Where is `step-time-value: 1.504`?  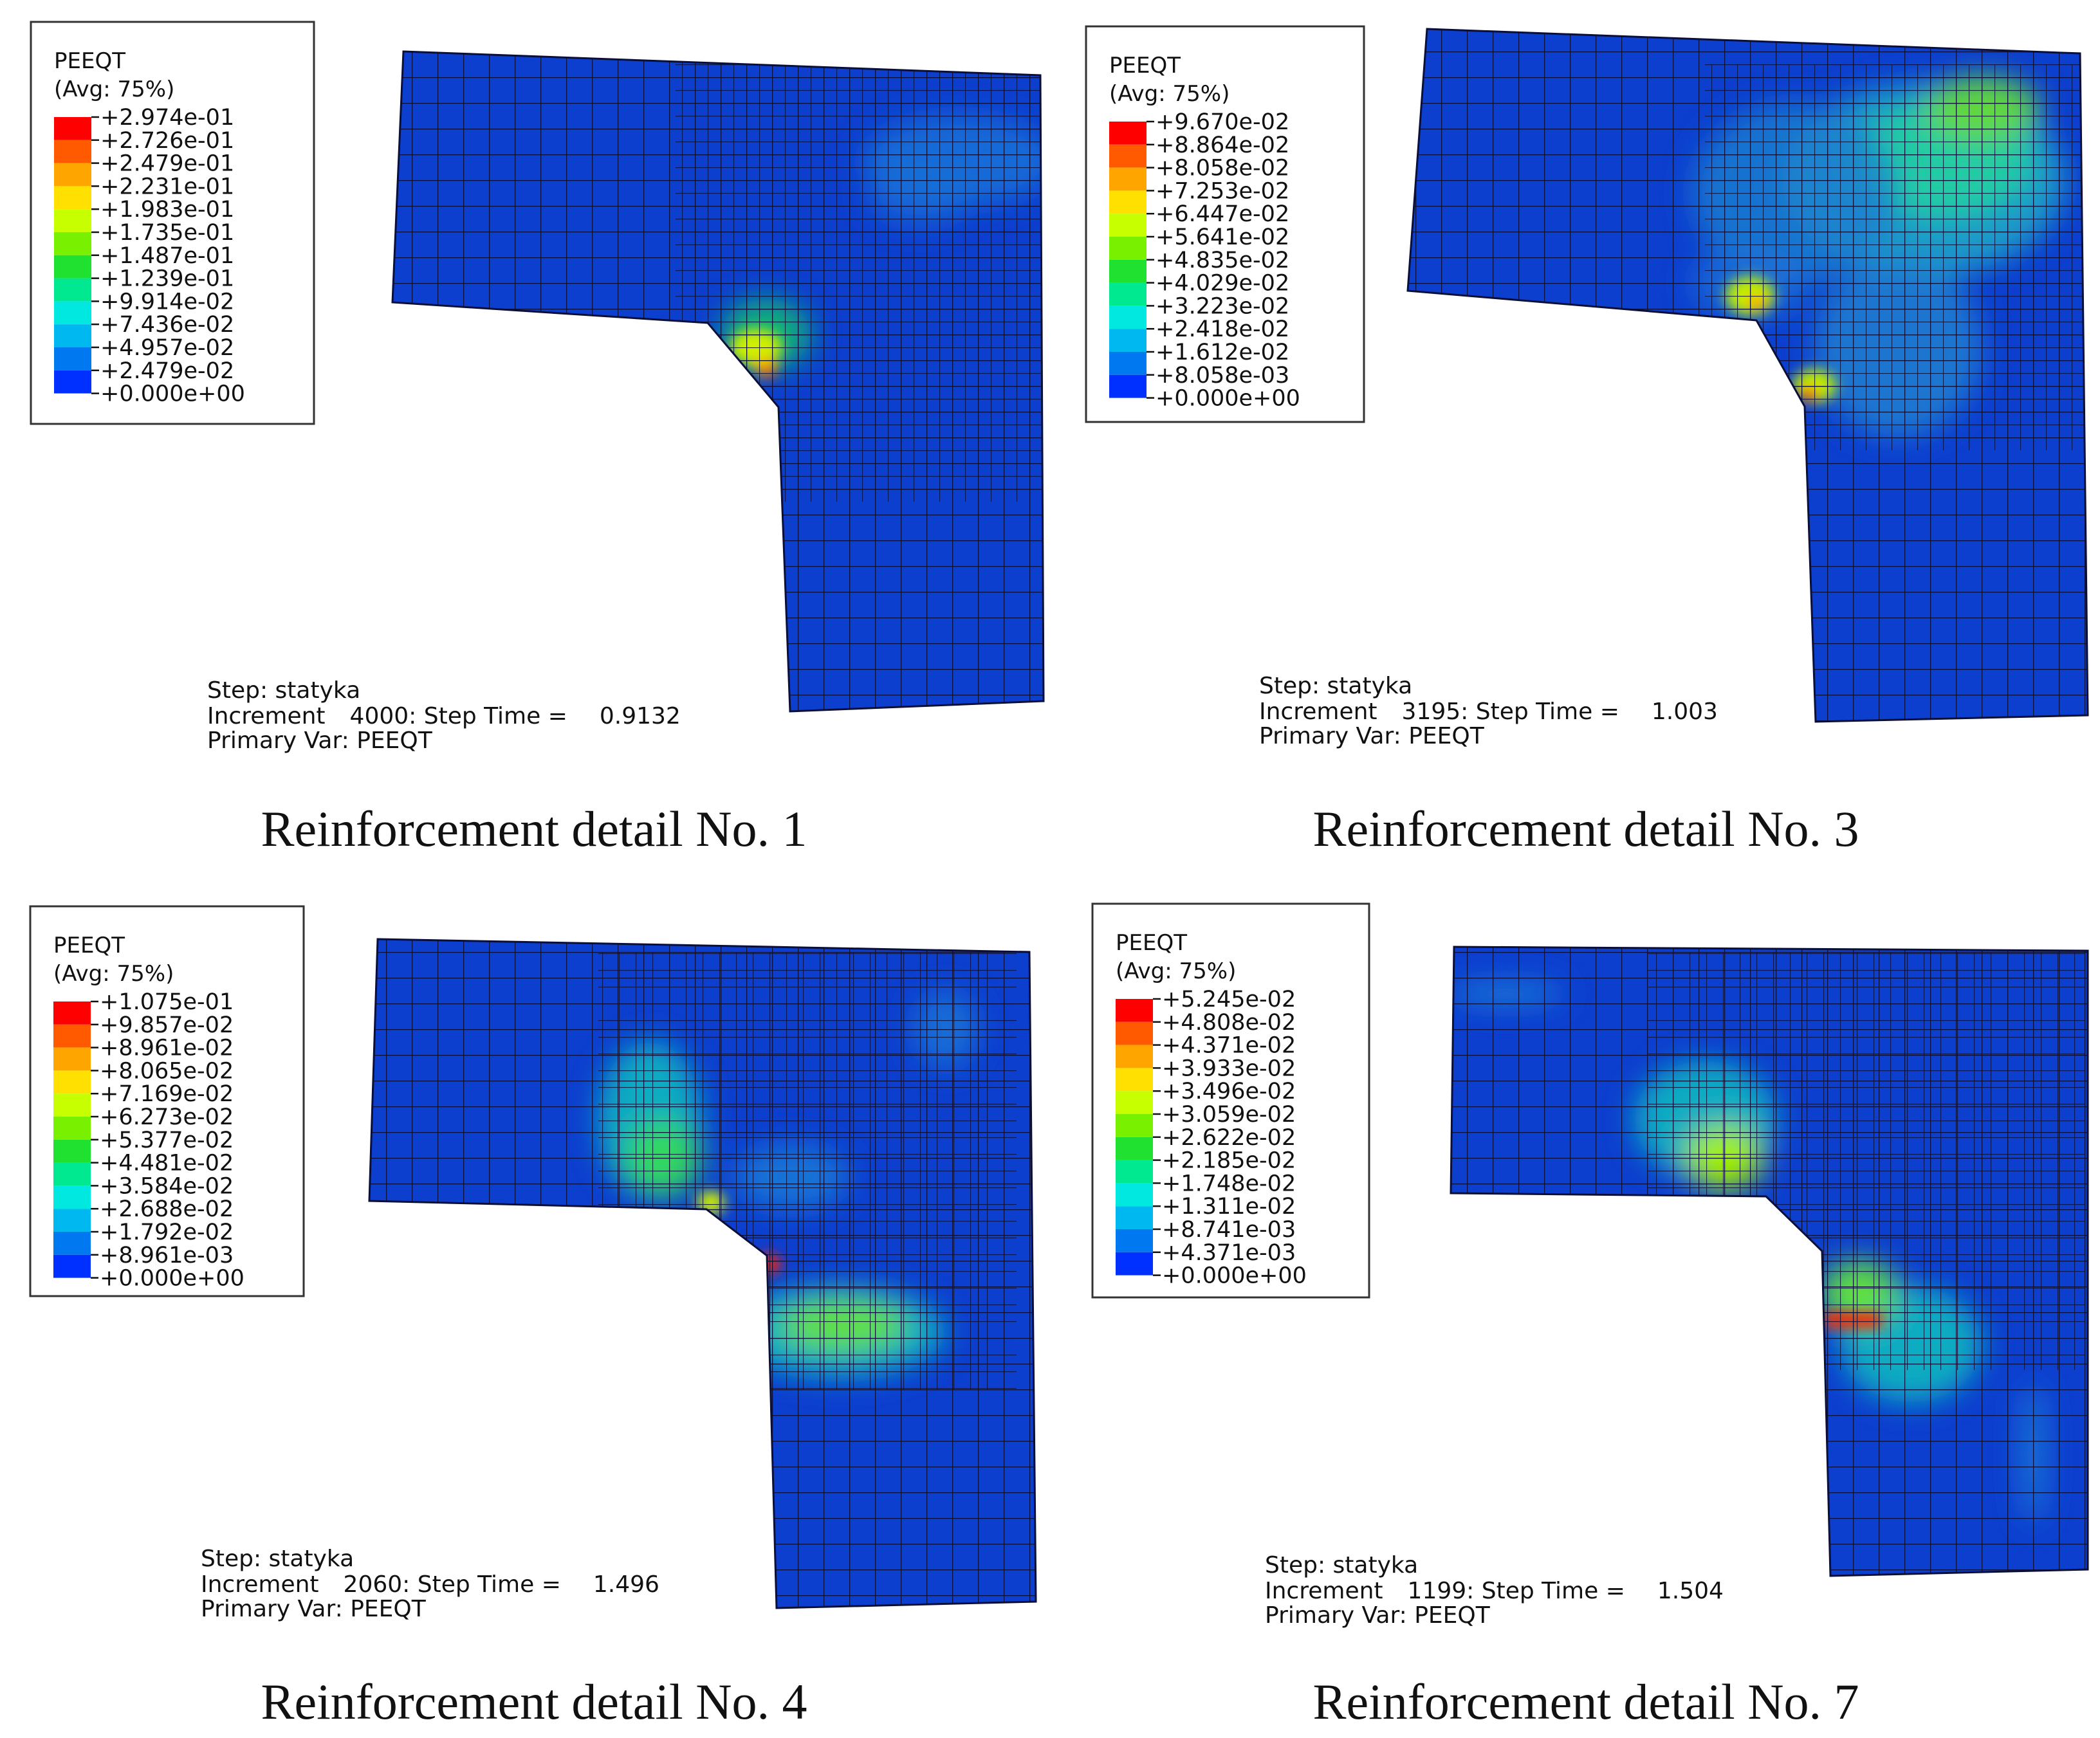
step-time-value: 1.504 is located at coordinates (1690, 1591).